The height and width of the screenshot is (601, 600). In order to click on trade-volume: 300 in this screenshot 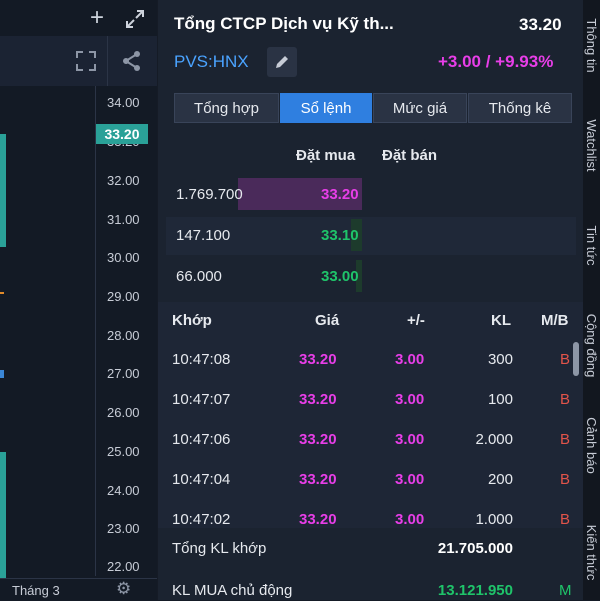, I will do `click(500, 359)`.